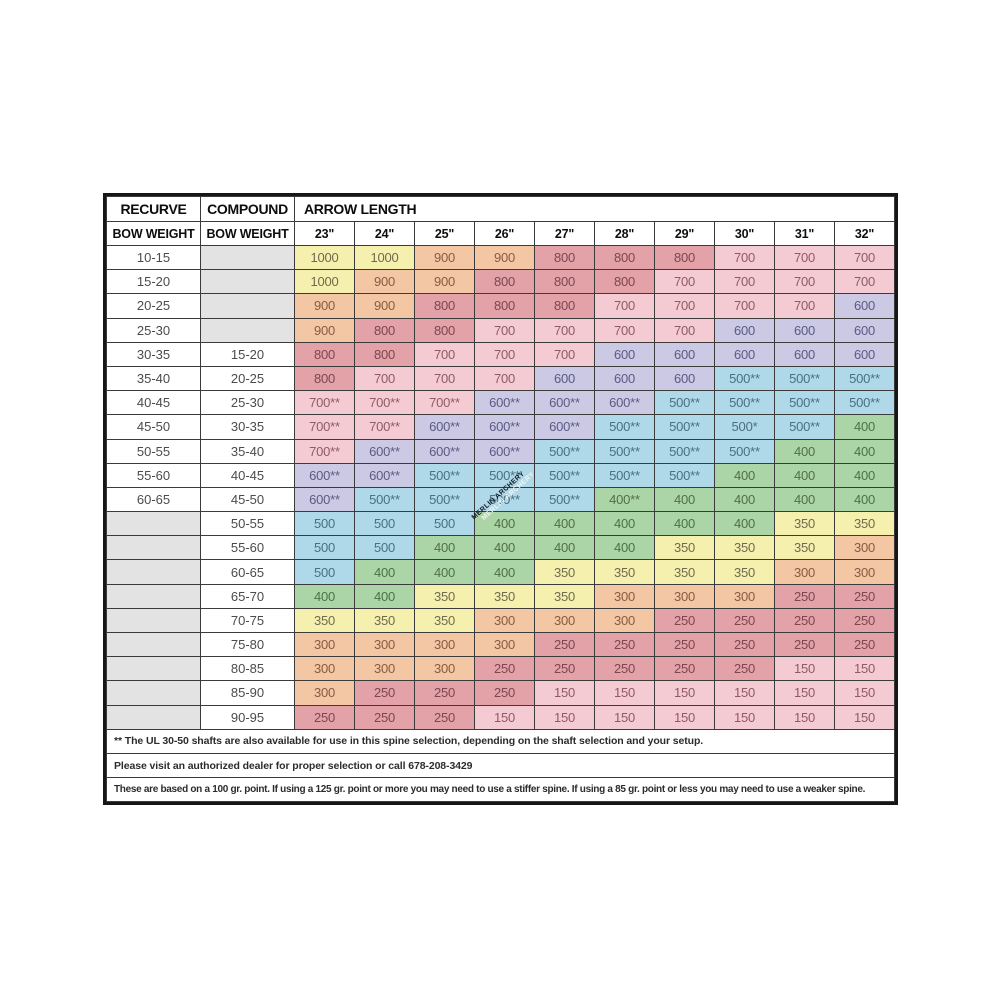 The height and width of the screenshot is (1000, 1000). I want to click on compound-weight-cell: 70-75, so click(247, 620).